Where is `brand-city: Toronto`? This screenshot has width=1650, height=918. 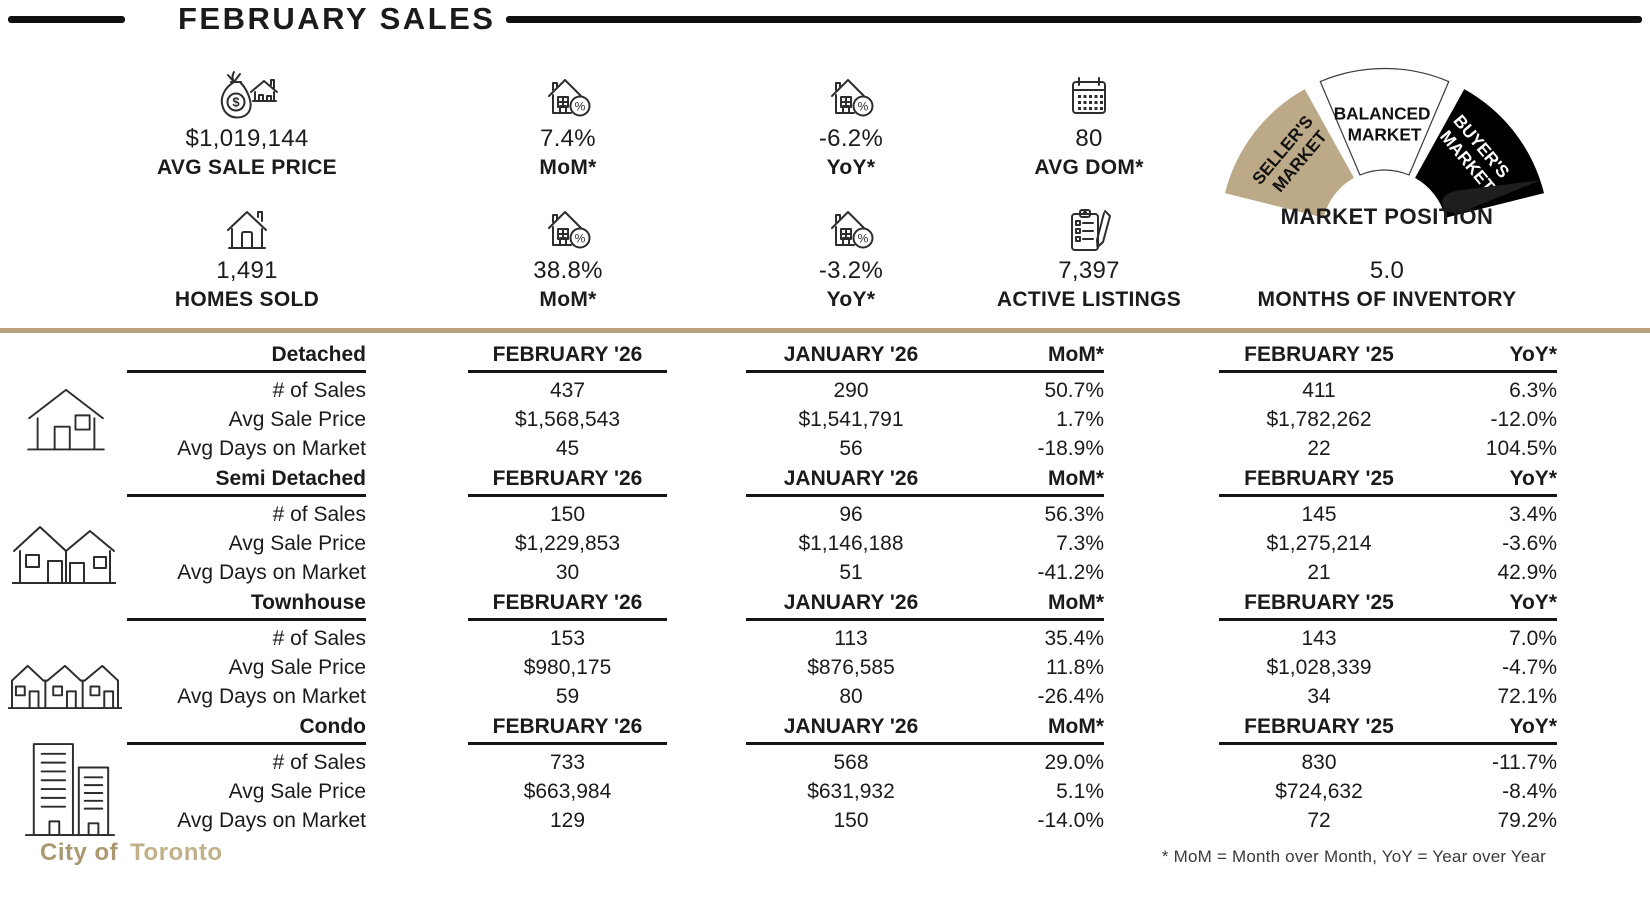 brand-city: Toronto is located at coordinates (176, 852).